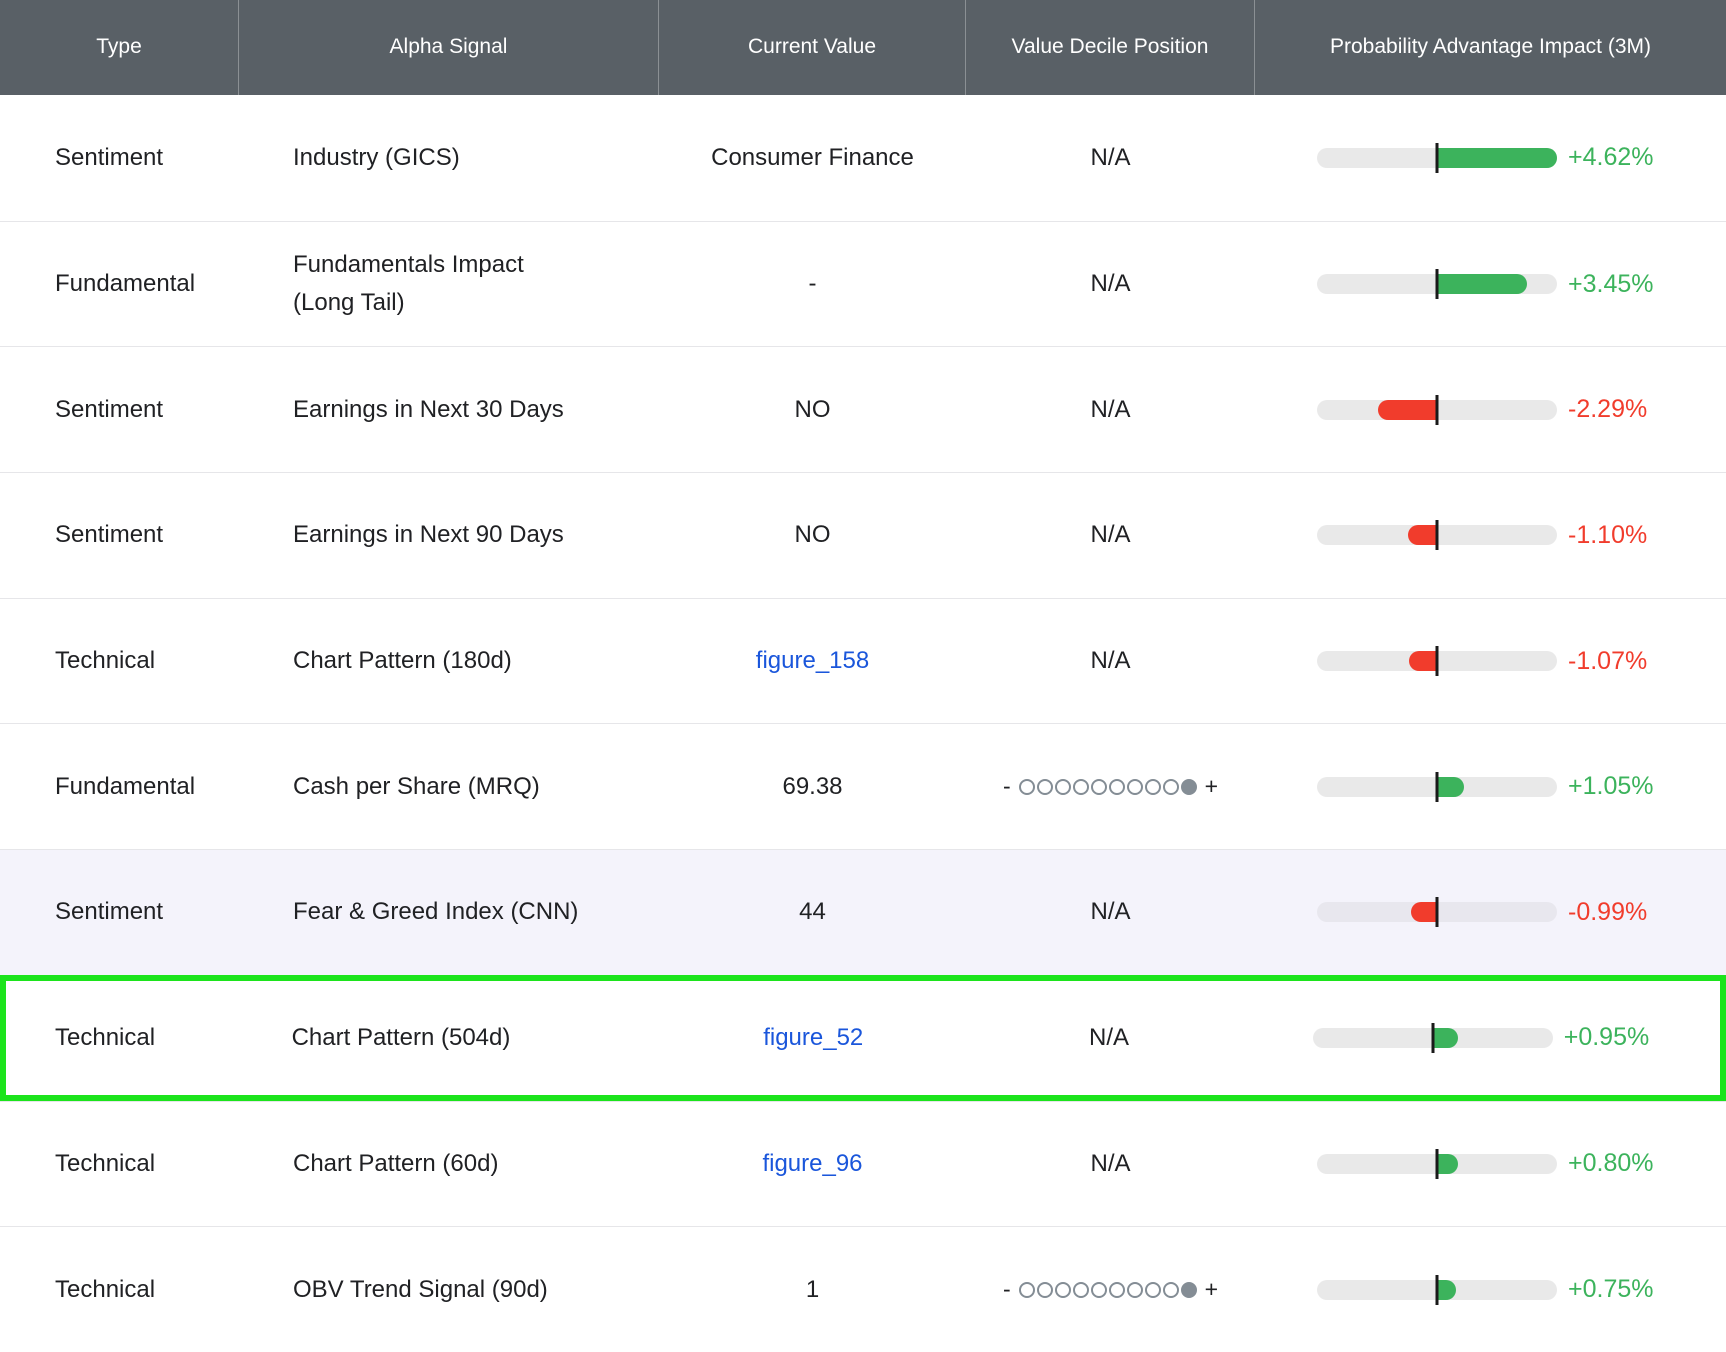  I want to click on impact-cell: +3.45%, so click(1490, 284).